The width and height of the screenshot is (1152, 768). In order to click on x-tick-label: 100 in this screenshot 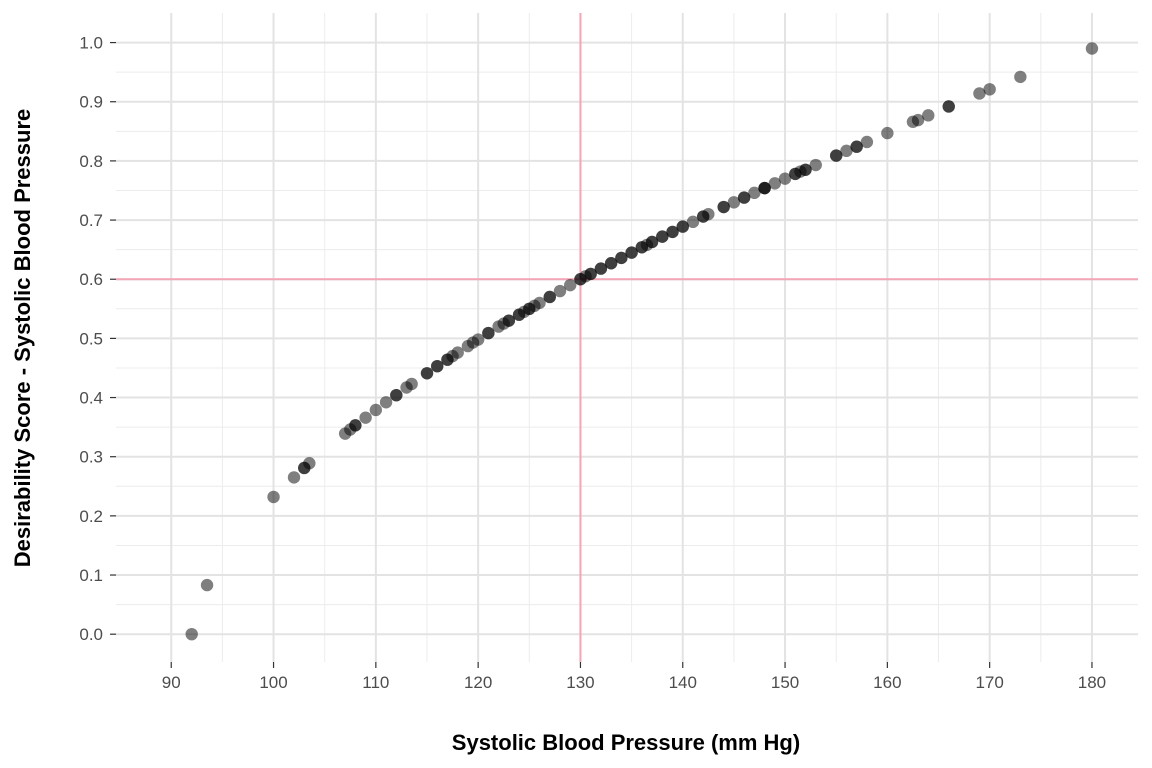, I will do `click(273, 682)`.